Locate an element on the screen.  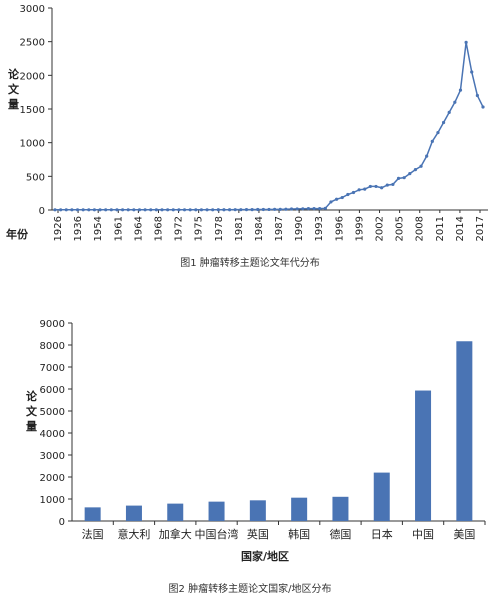
chart2-category-label: 美国 is located at coordinates (464, 534).